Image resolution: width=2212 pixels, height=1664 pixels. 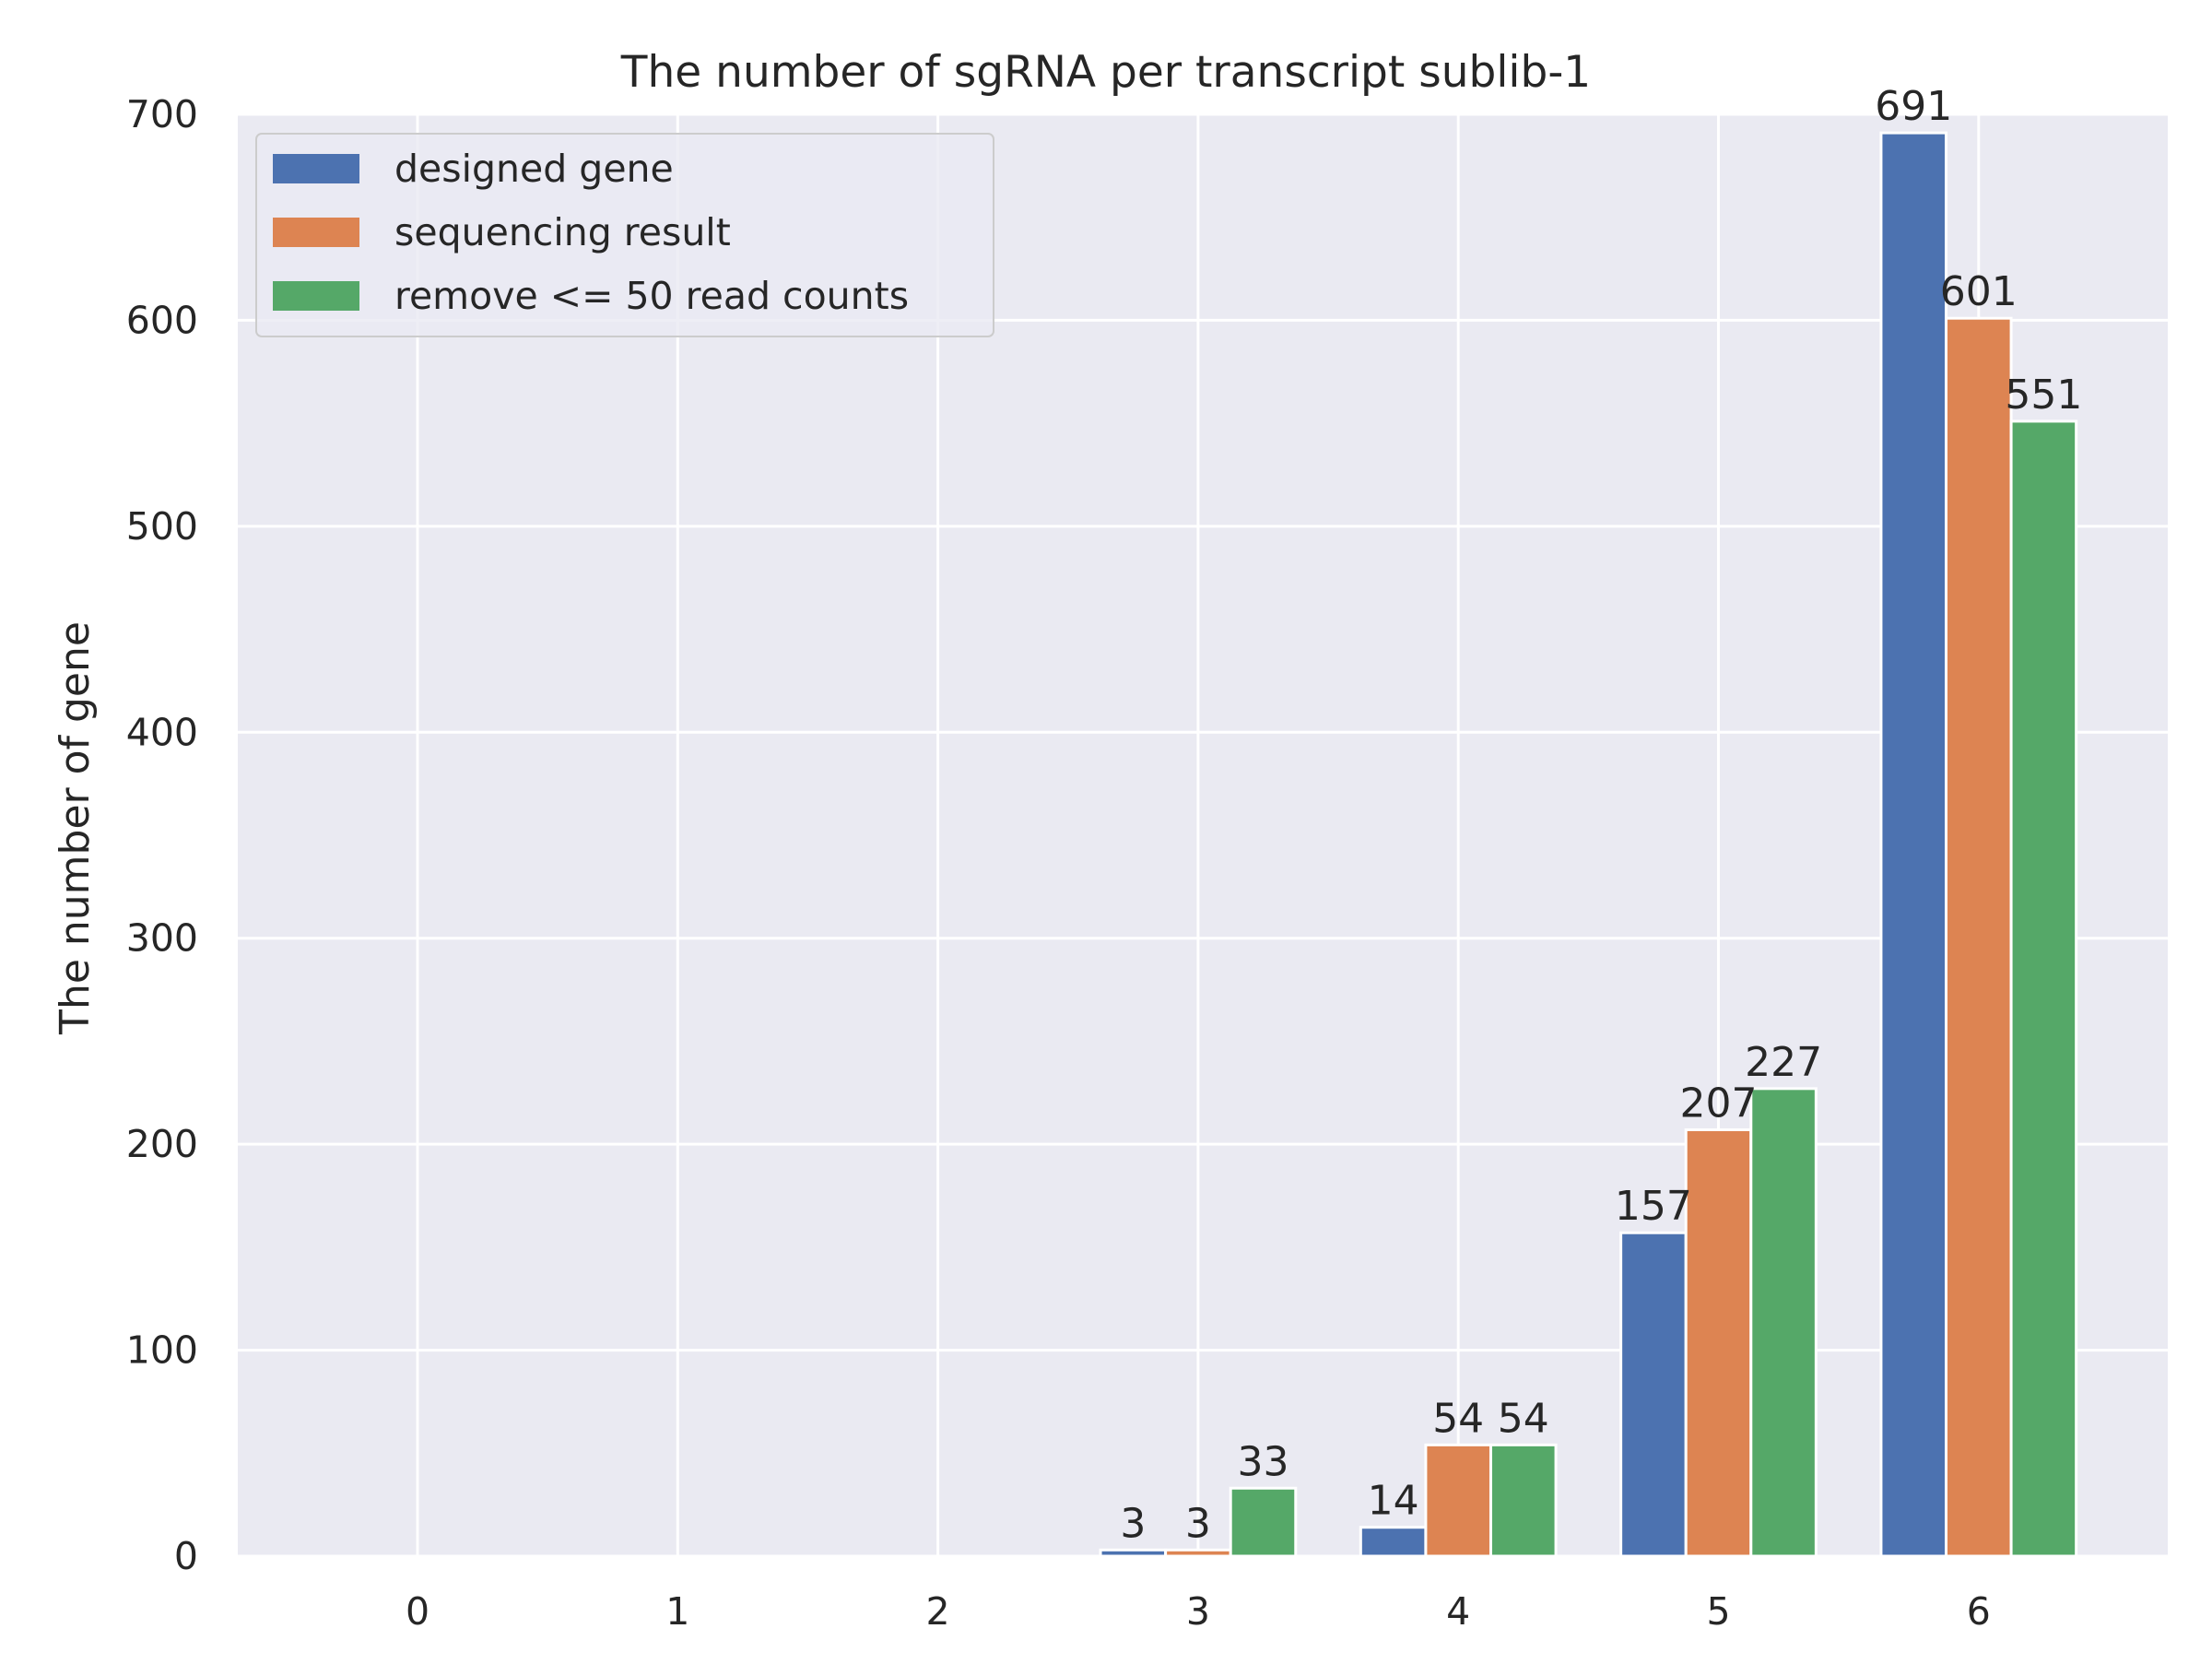 I want to click on bar-value-label: 601, so click(x=1979, y=291).